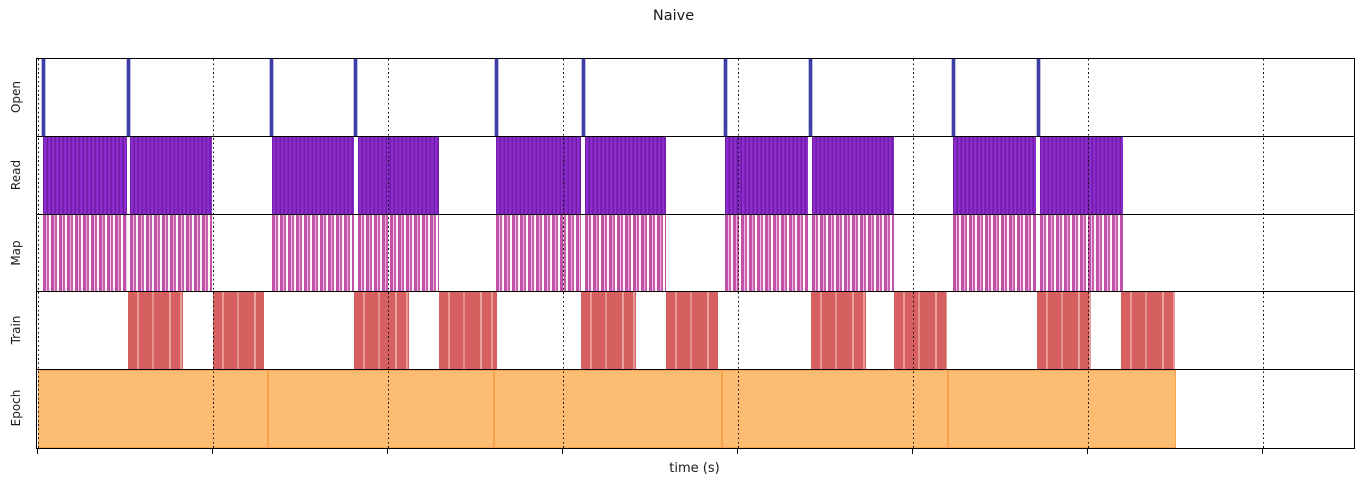 Image resolution: width=1361 pixels, height=484 pixels. What do you see at coordinates (16, 174) in the screenshot?
I see `y-axis-label-read: Read` at bounding box center [16, 174].